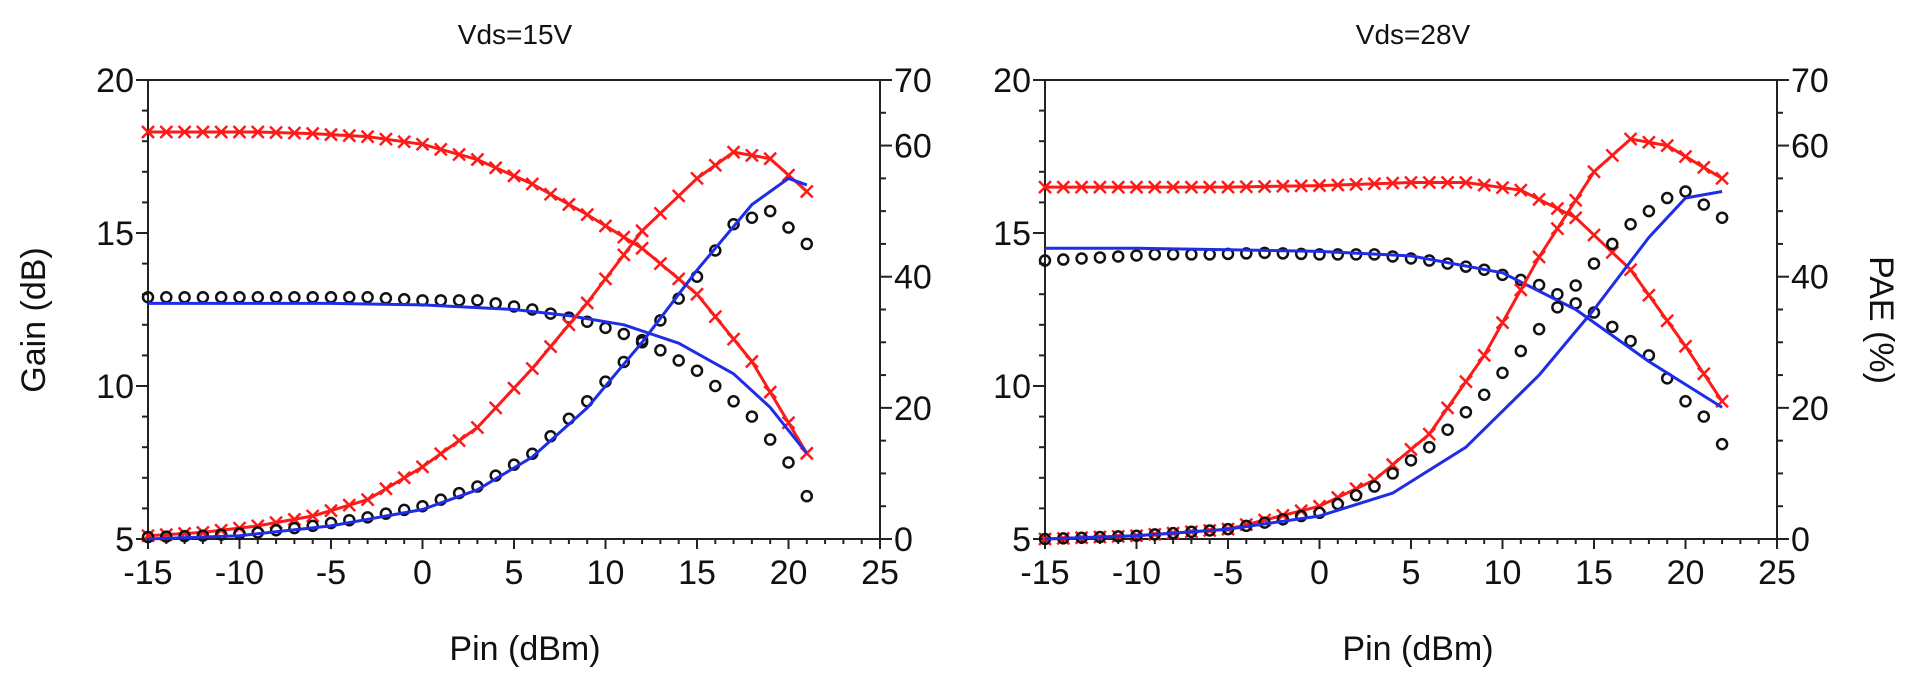 Image resolution: width=1920 pixels, height=682 pixels. I want to click on chart-title: Vds=15V, so click(515, 34).